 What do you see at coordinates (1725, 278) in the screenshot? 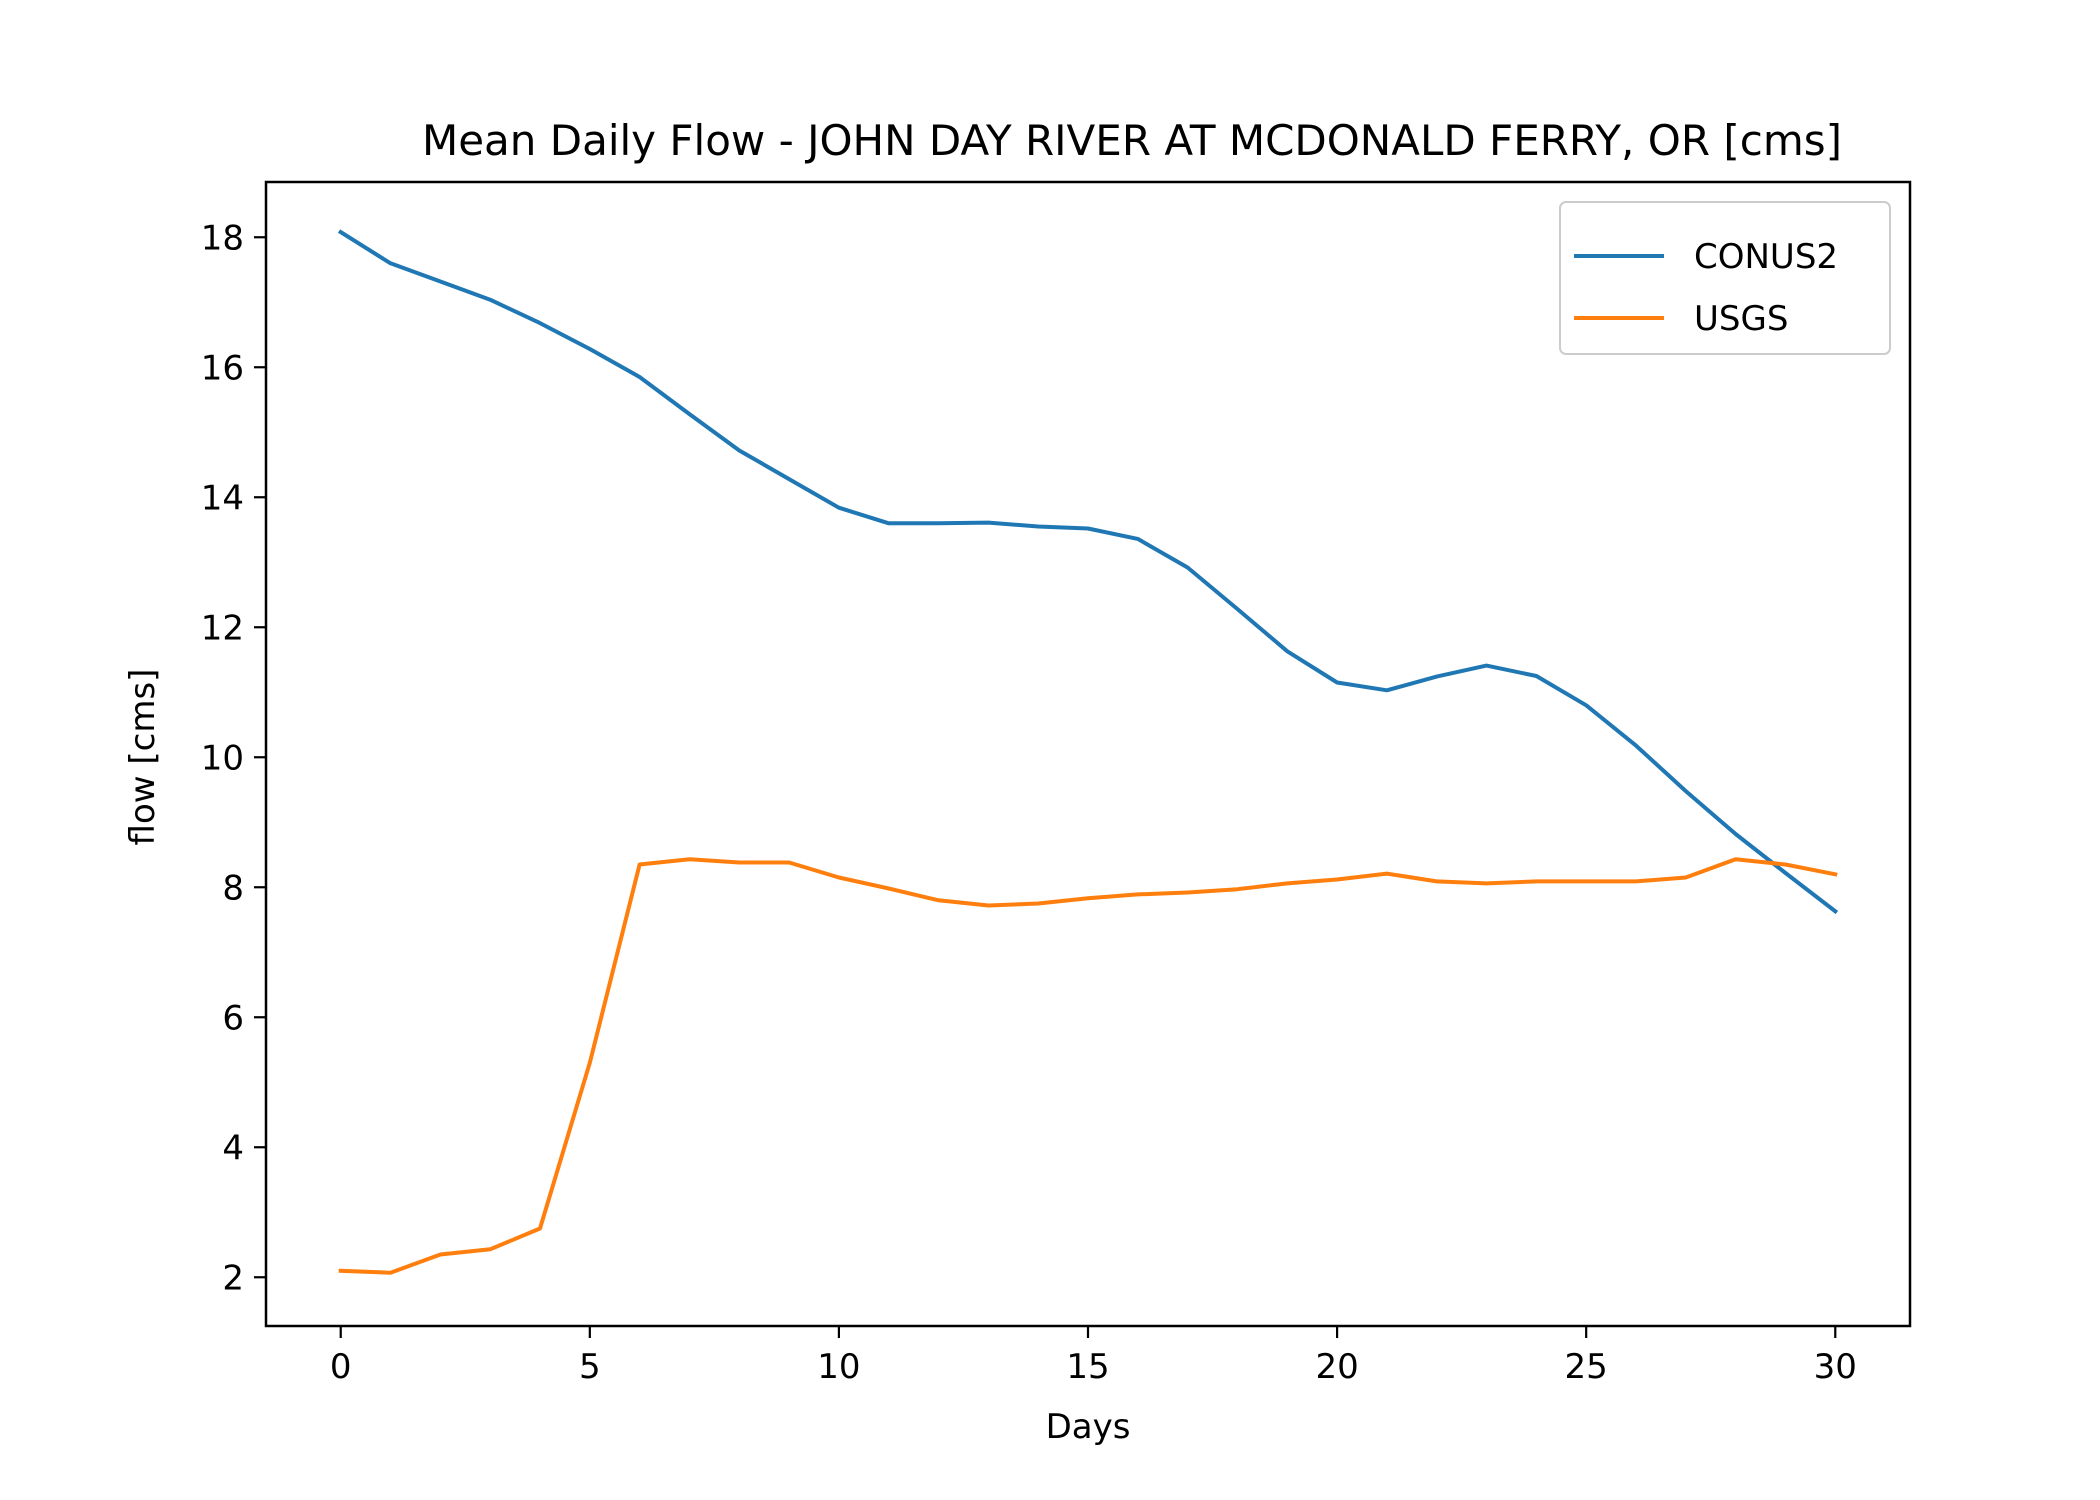
I see `legend: CONUS2 USGS` at bounding box center [1725, 278].